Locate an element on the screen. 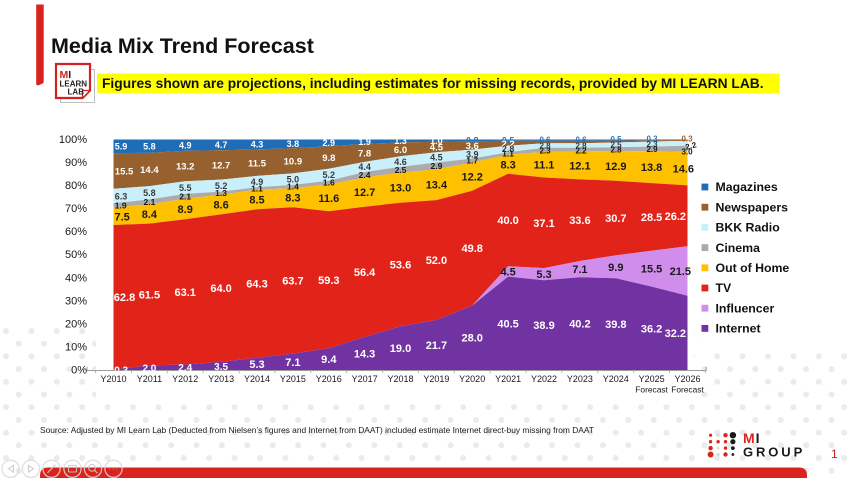  svg-text: 6.3 is located at coordinates (121, 196).